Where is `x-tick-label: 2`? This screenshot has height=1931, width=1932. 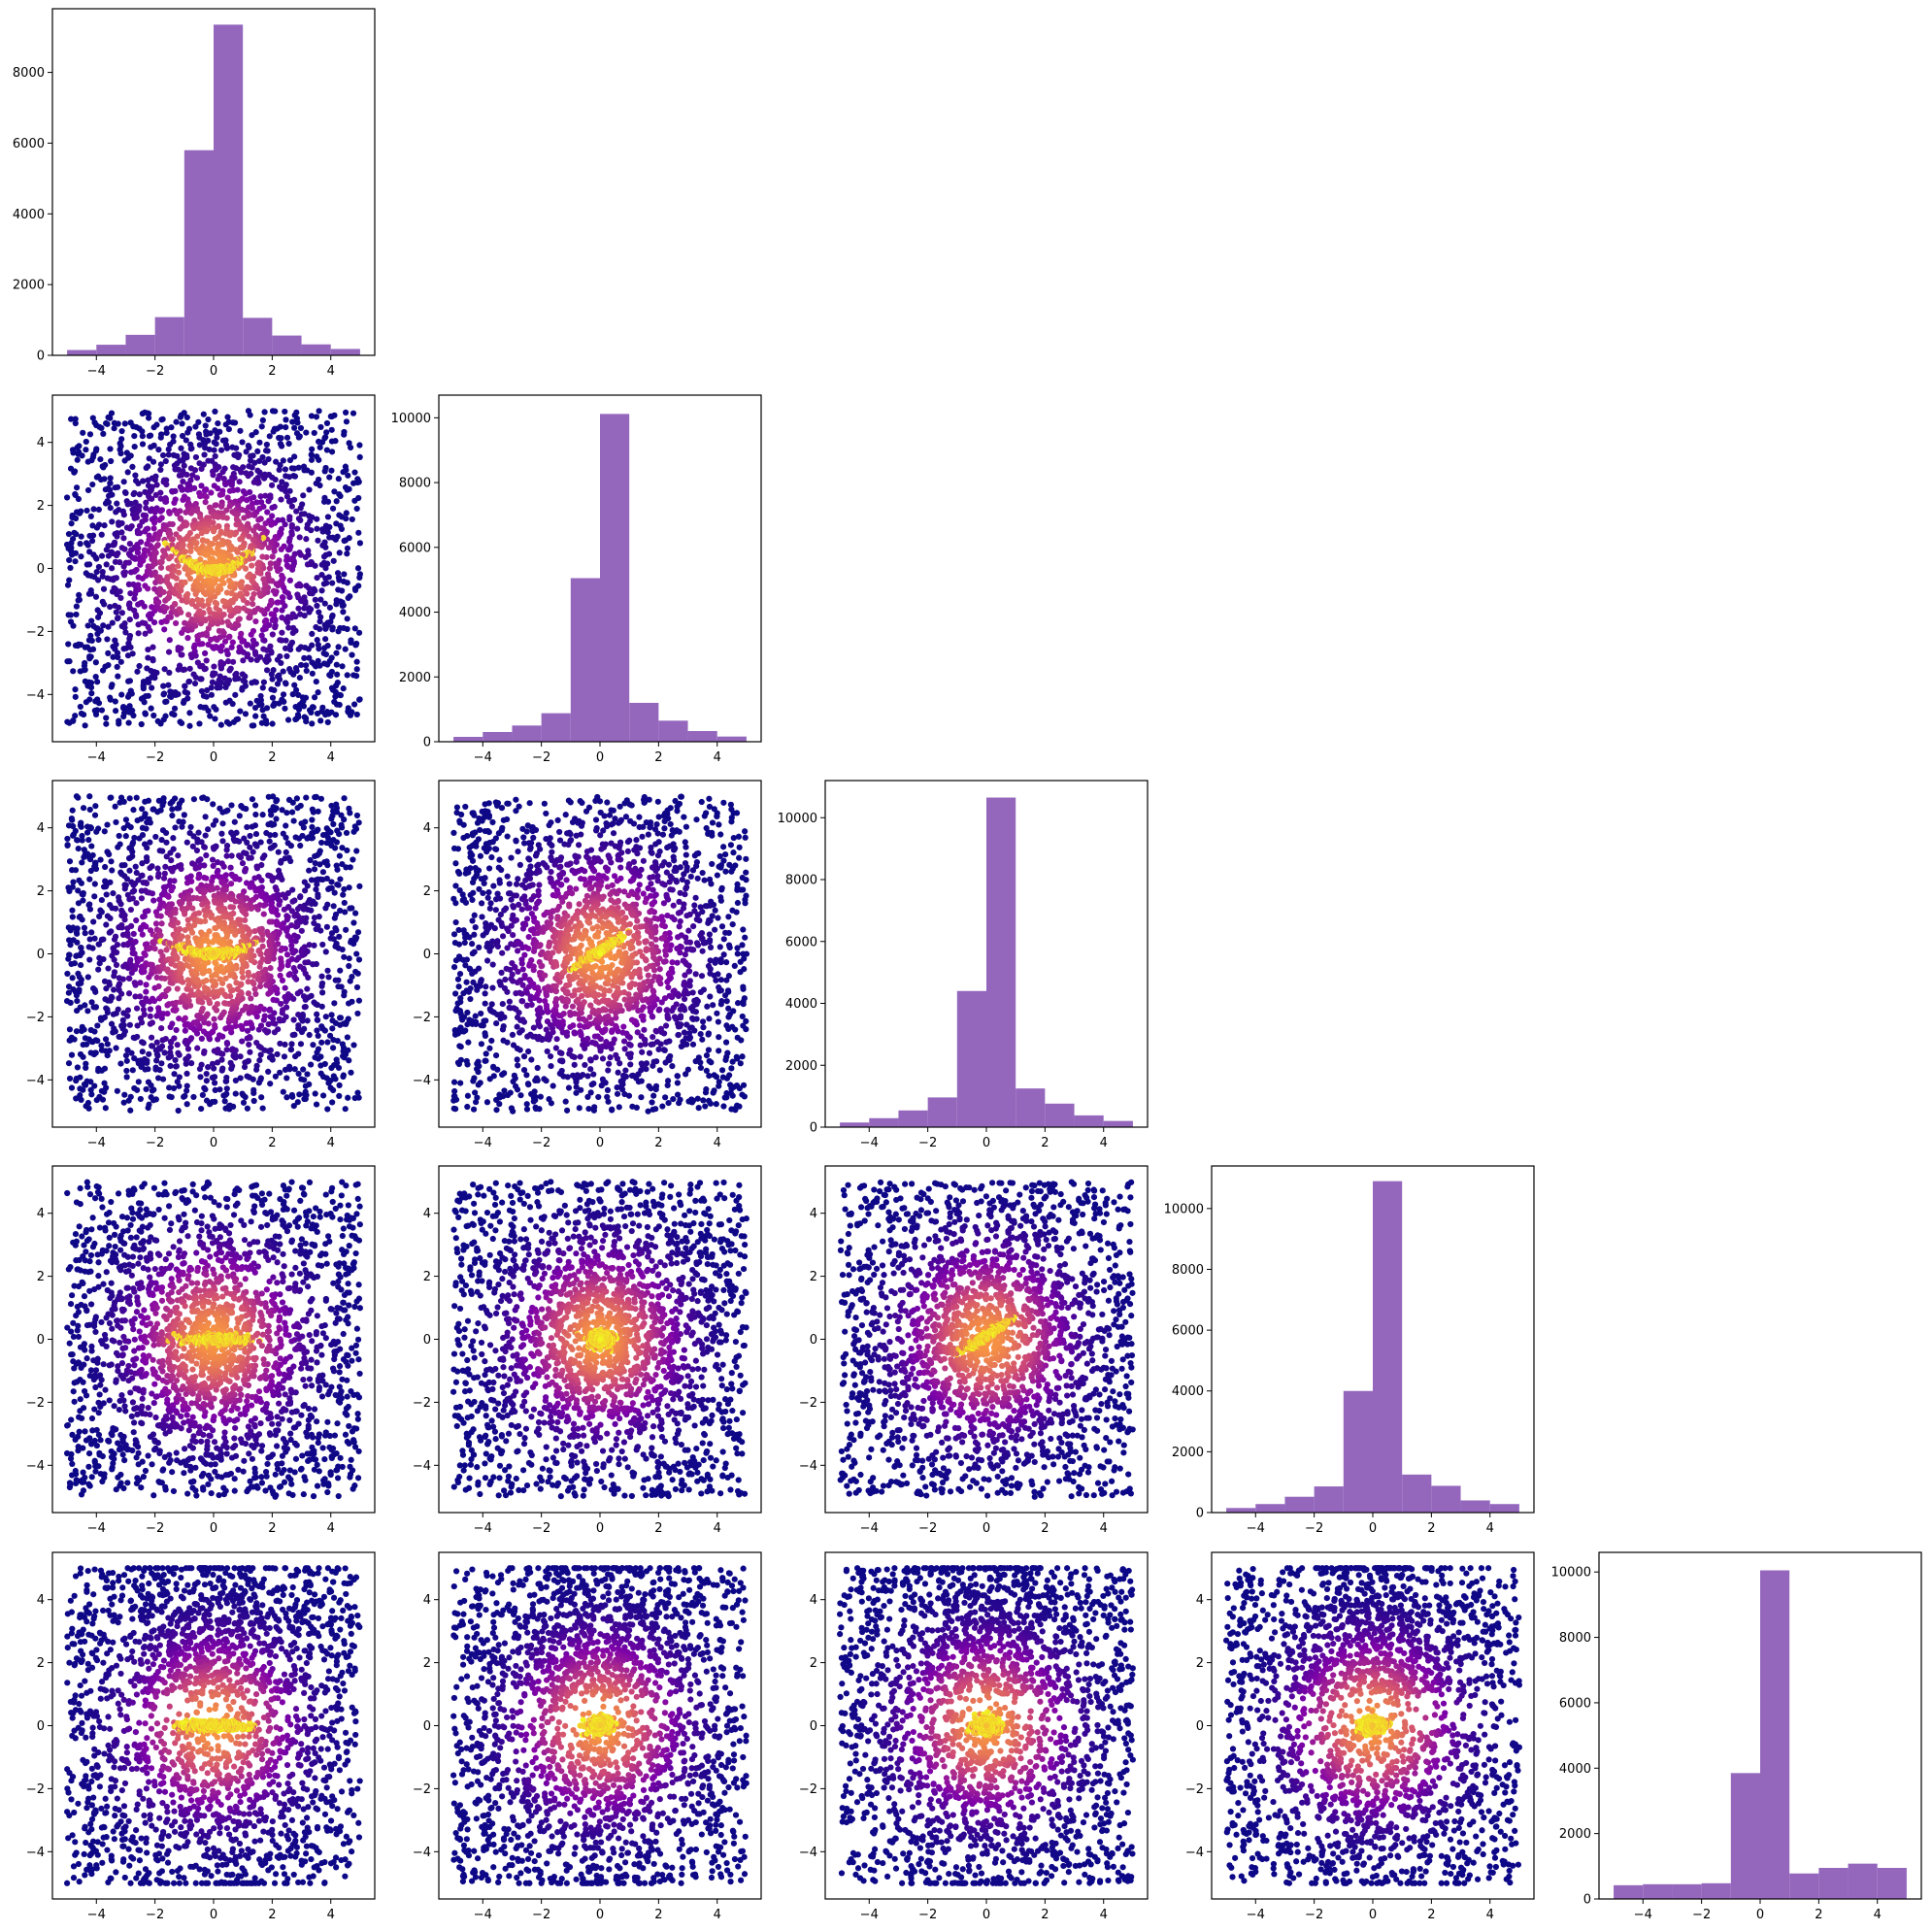 x-tick-label: 2 is located at coordinates (658, 758).